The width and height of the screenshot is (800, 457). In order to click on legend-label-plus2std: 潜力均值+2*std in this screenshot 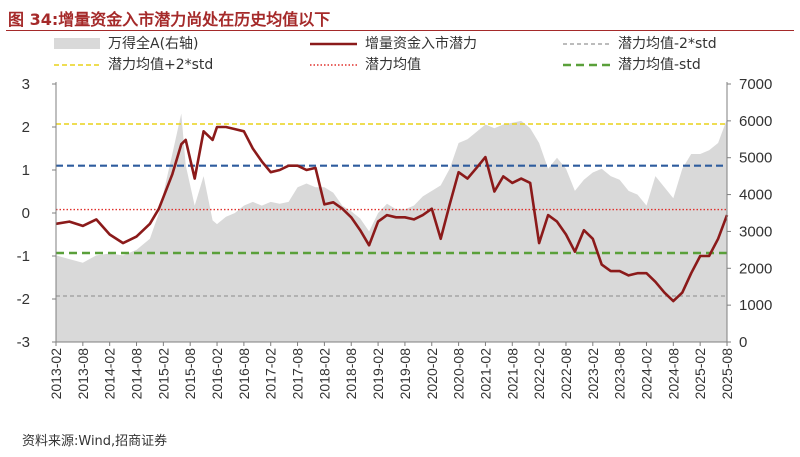, I will do `click(160, 65)`.